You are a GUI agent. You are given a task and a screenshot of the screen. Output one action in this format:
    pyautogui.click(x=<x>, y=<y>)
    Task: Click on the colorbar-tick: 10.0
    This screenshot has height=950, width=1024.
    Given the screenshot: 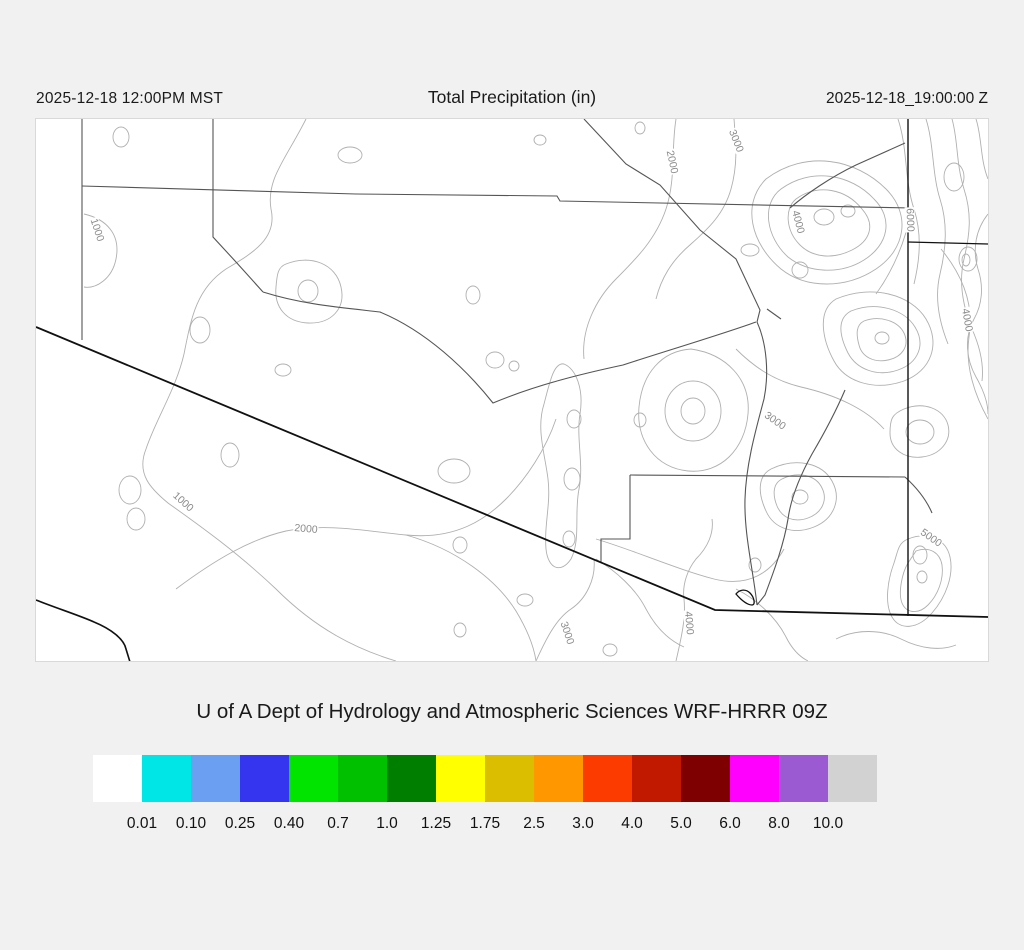 What is the action you would take?
    pyautogui.click(x=828, y=823)
    